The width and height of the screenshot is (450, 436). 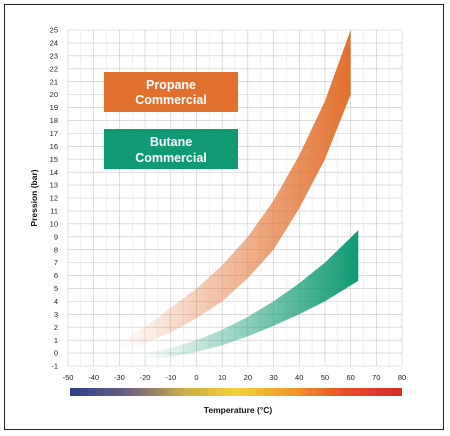 I want to click on y-tick-label: 16, so click(x=54, y=146).